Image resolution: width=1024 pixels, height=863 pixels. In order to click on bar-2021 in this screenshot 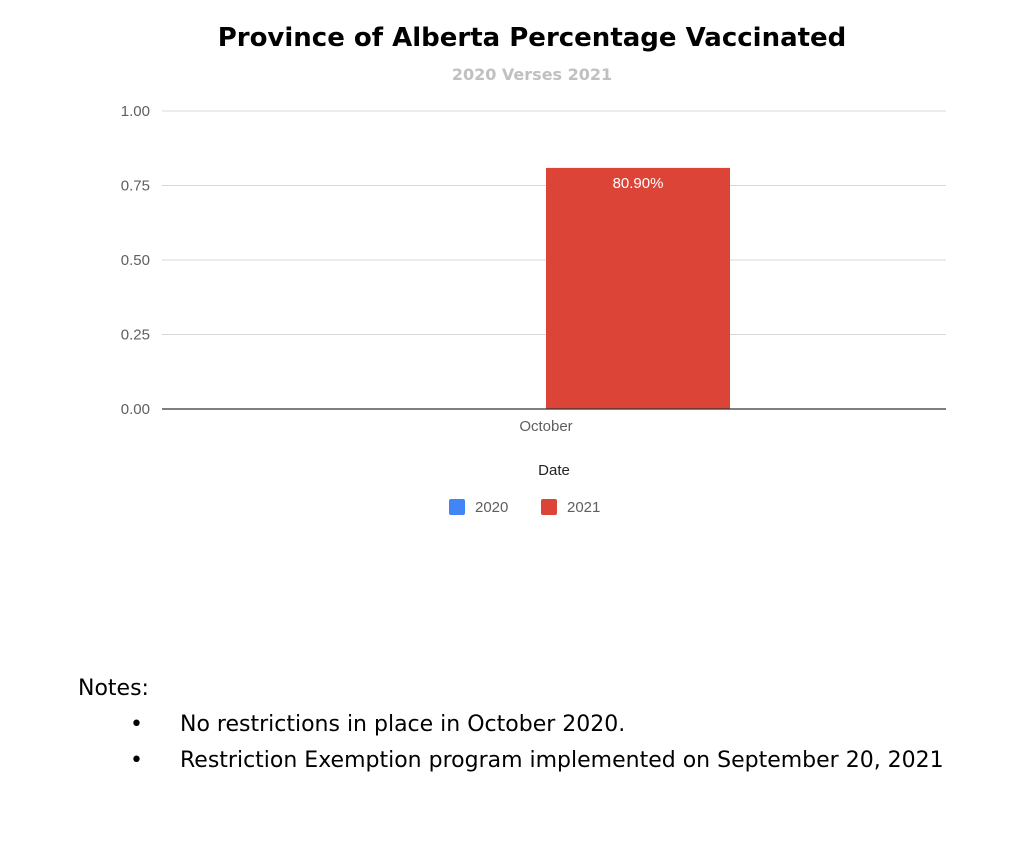, I will do `click(638, 288)`.